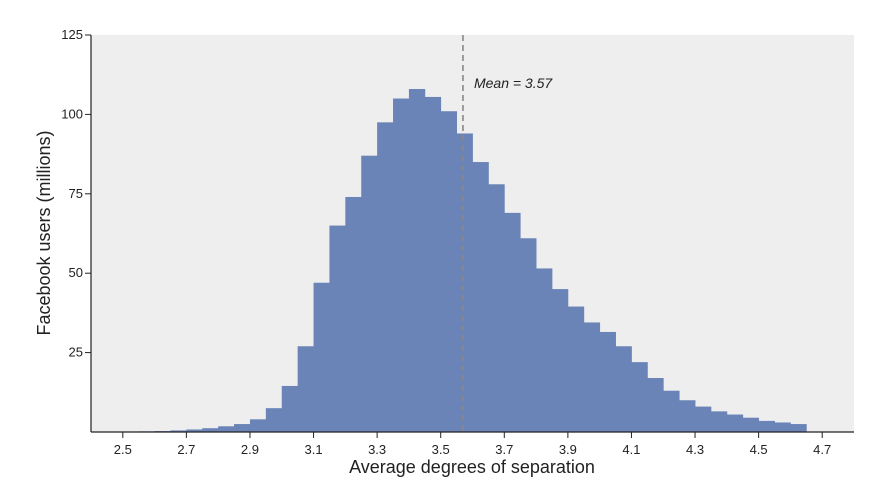 Image resolution: width=896 pixels, height=504 pixels. Describe the element at coordinates (72, 34) in the screenshot. I see `y-tick-label: 125` at that location.